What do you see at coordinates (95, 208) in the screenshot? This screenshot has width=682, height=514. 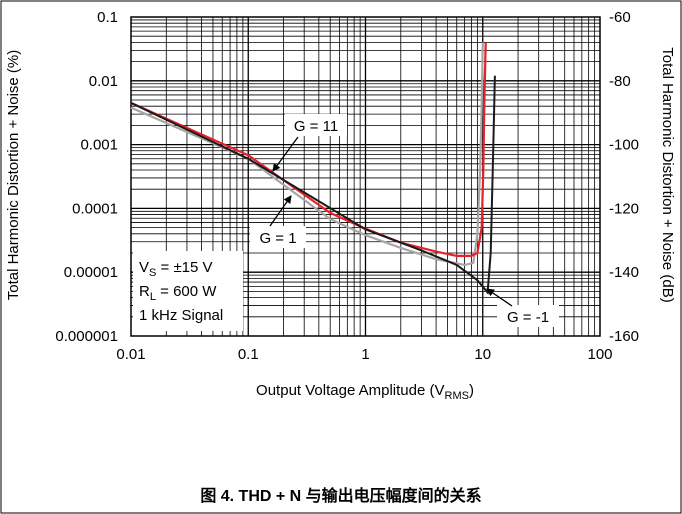 I see `y-tick-label: 0.0001` at bounding box center [95, 208].